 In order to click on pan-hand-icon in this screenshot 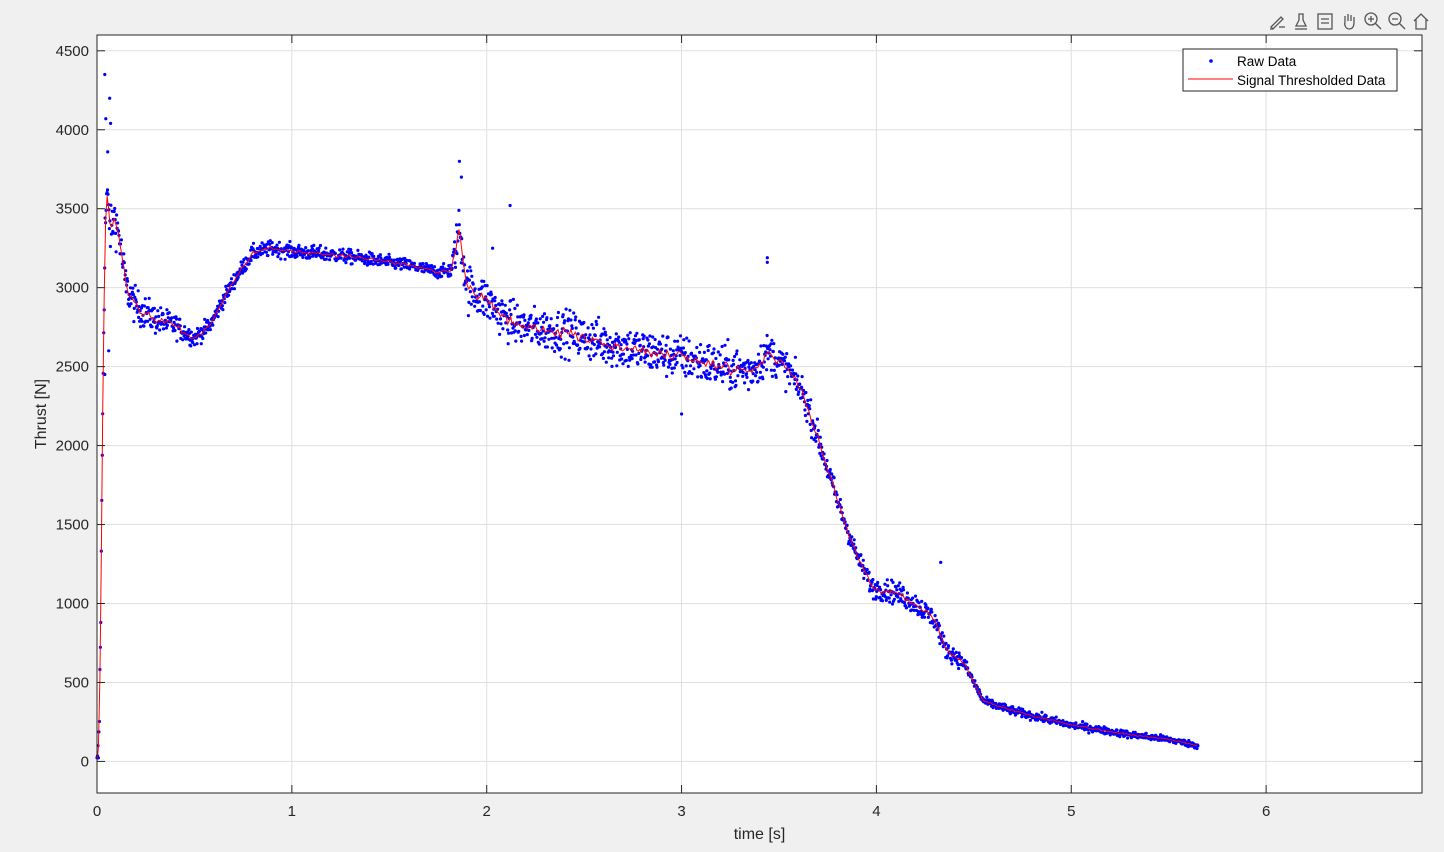, I will do `click(1349, 21)`.